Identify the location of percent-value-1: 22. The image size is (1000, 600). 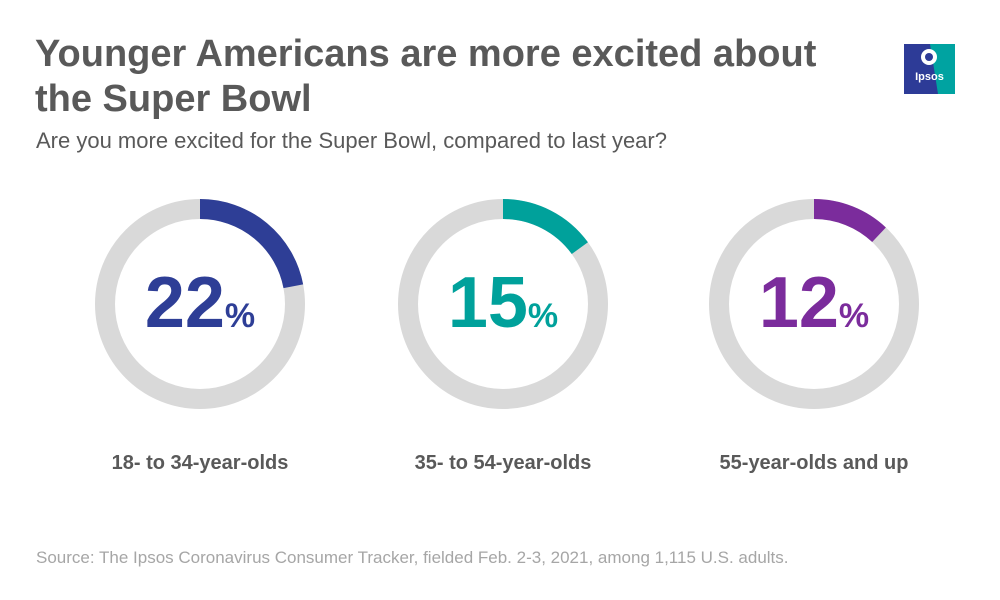
(184, 303).